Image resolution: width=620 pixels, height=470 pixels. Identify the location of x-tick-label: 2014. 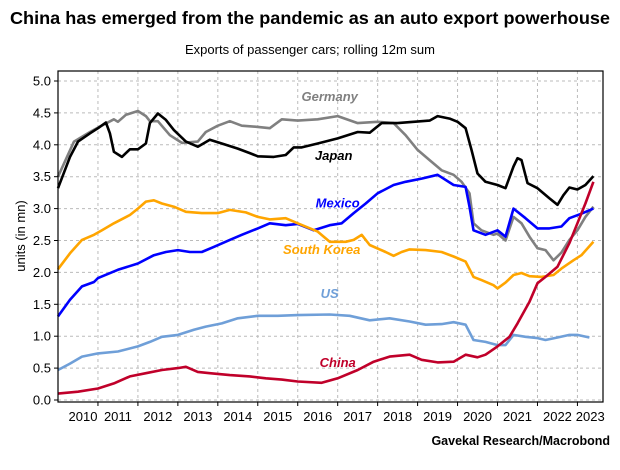
(237, 416).